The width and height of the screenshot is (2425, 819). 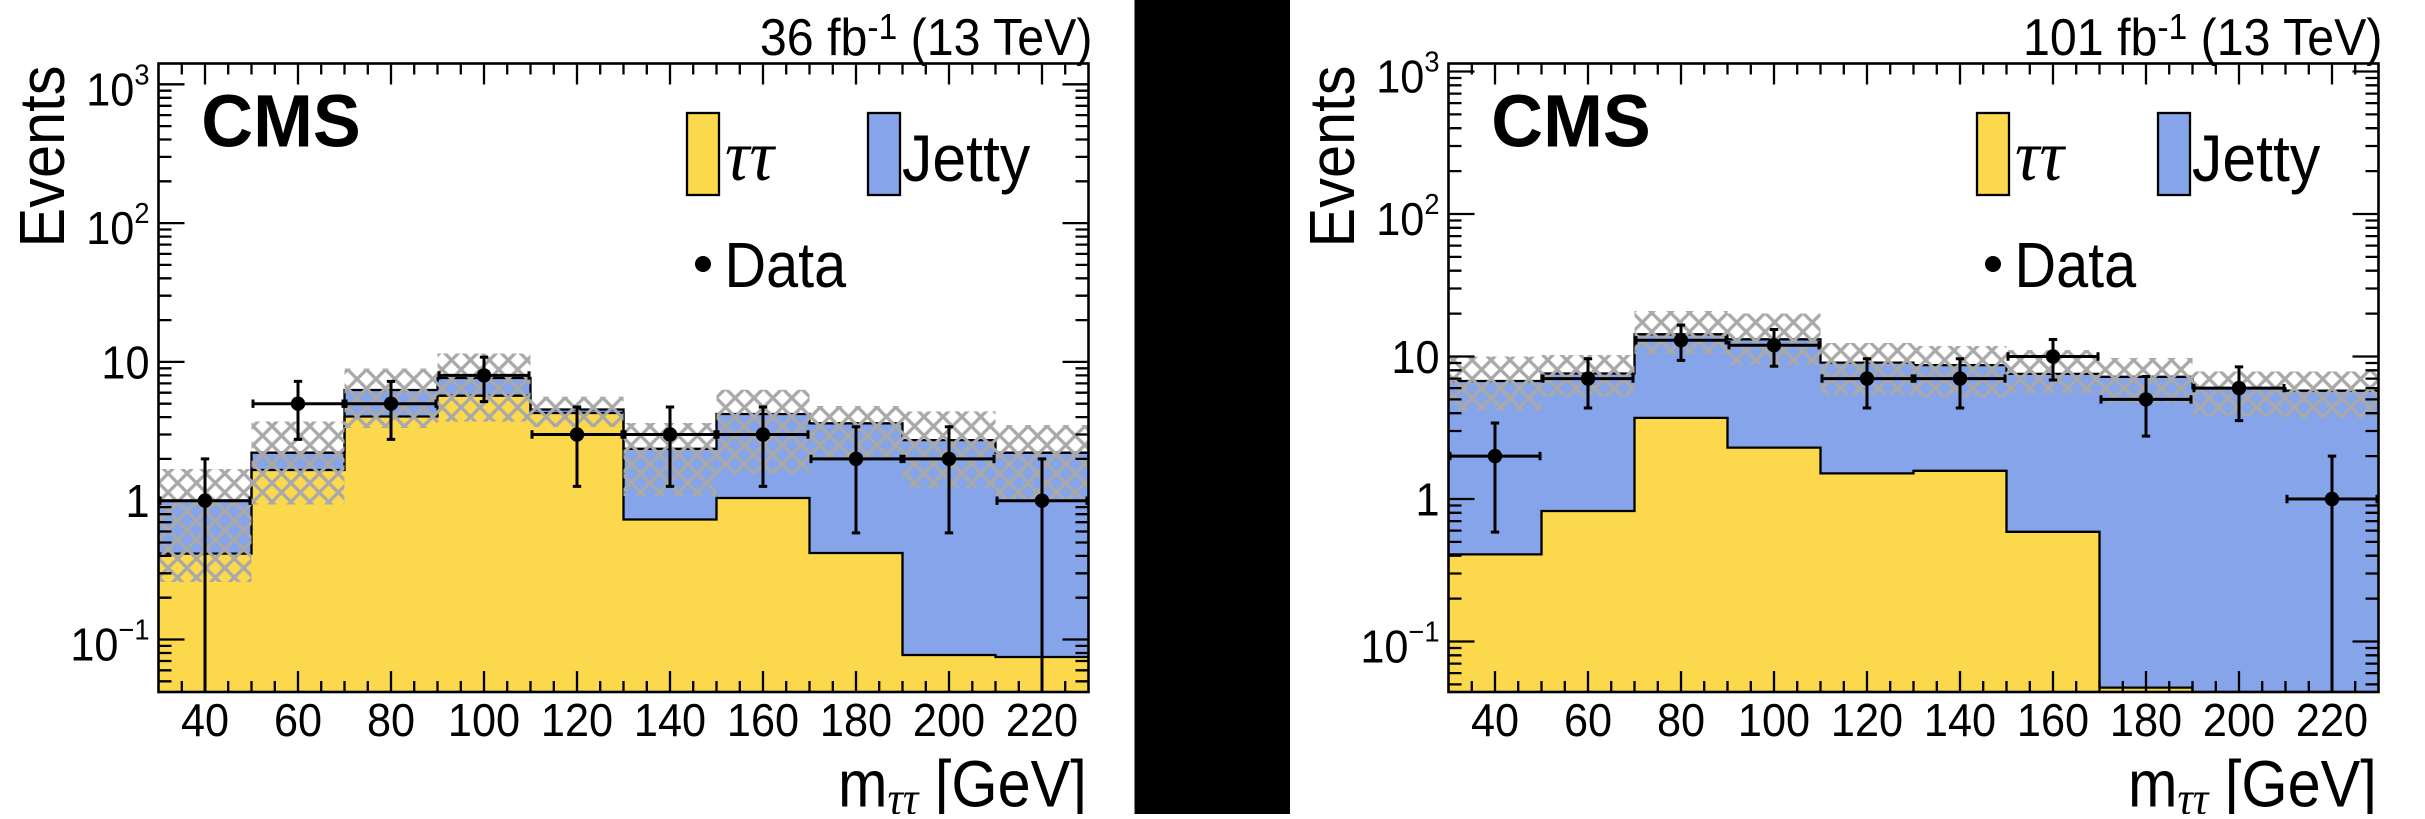 I want to click on svg-text: 103, so click(x=1407, y=74).